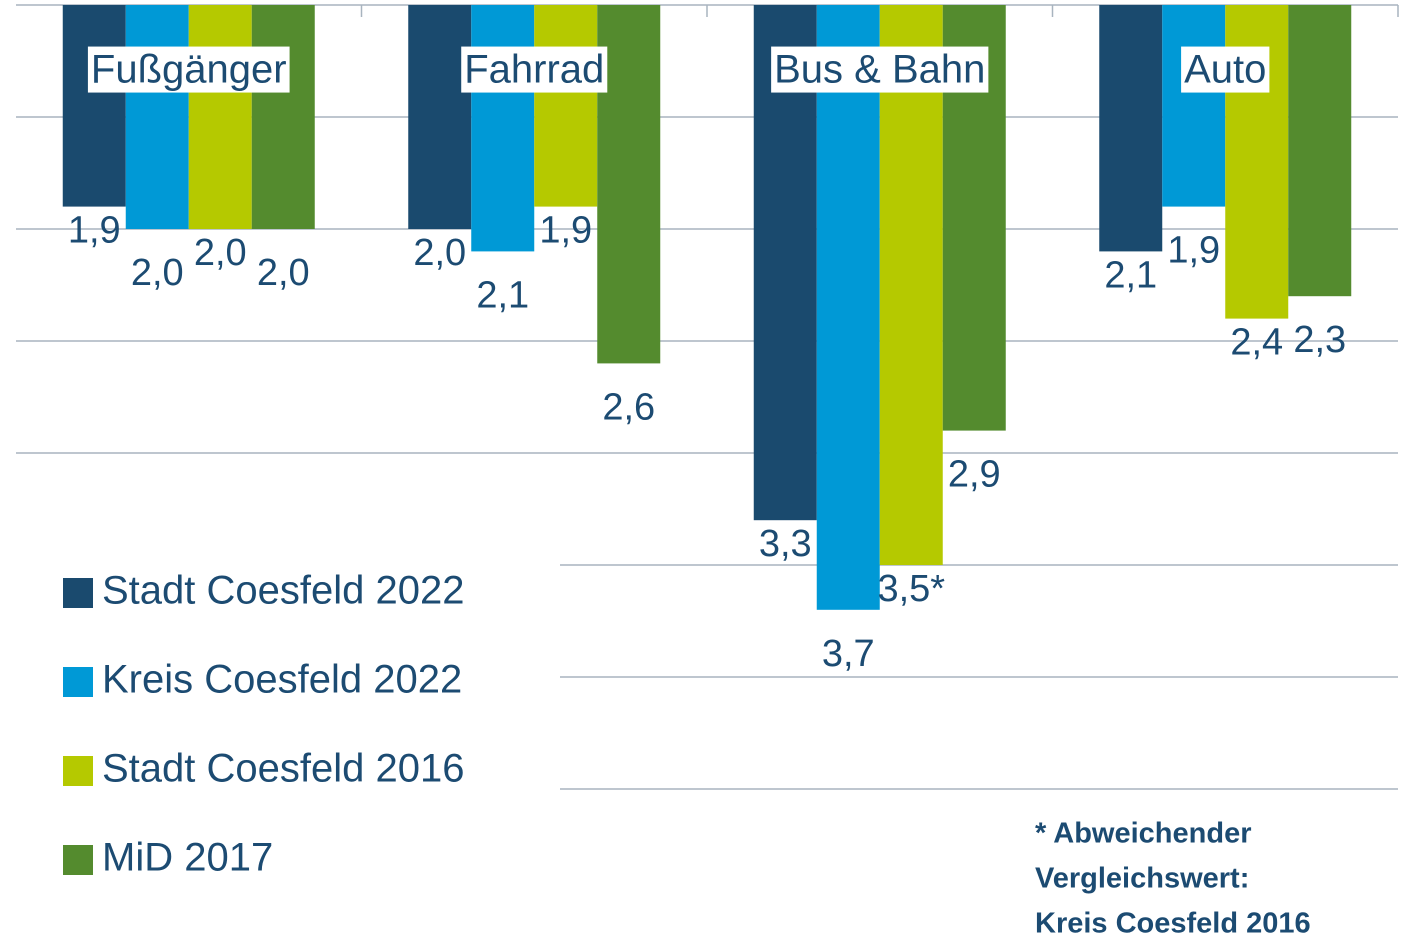 Image resolution: width=1406 pixels, height=939 pixels. I want to click on legend-label: Stadt Coesfeld 2016, so click(283, 769).